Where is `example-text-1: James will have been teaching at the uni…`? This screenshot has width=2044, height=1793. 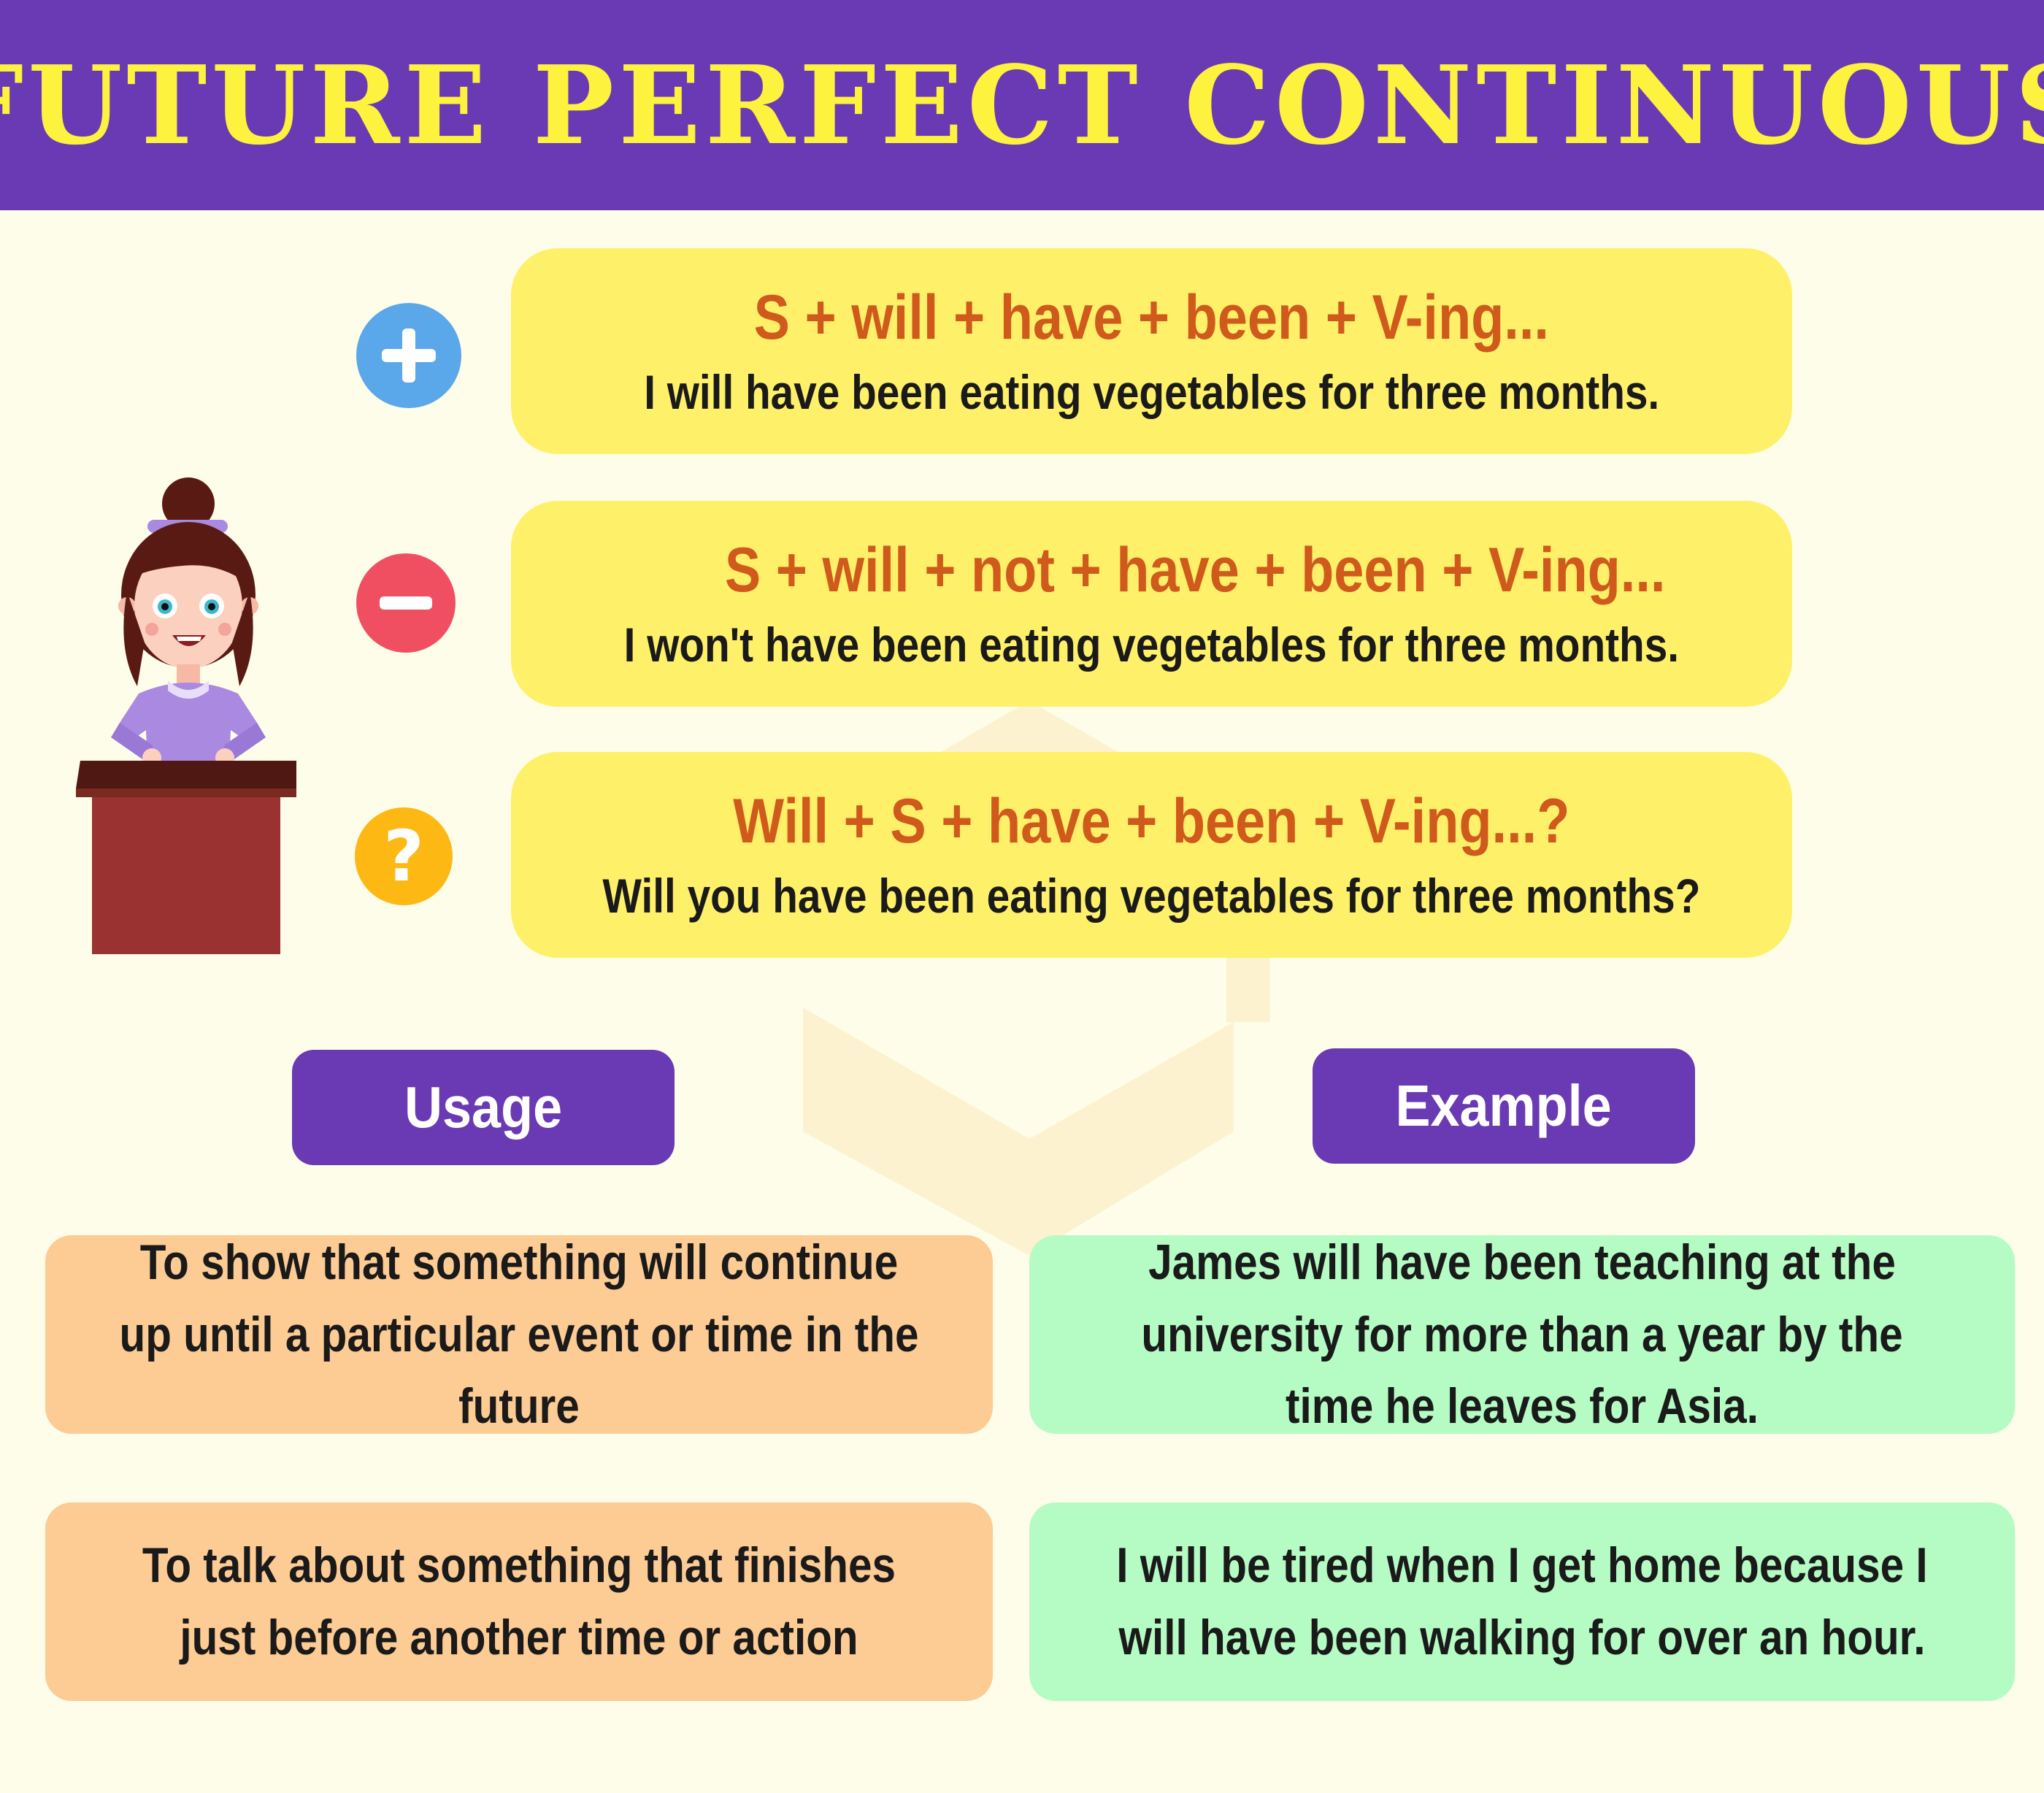
example-text-1: James will have been teaching at the uni… is located at coordinates (1522, 1335).